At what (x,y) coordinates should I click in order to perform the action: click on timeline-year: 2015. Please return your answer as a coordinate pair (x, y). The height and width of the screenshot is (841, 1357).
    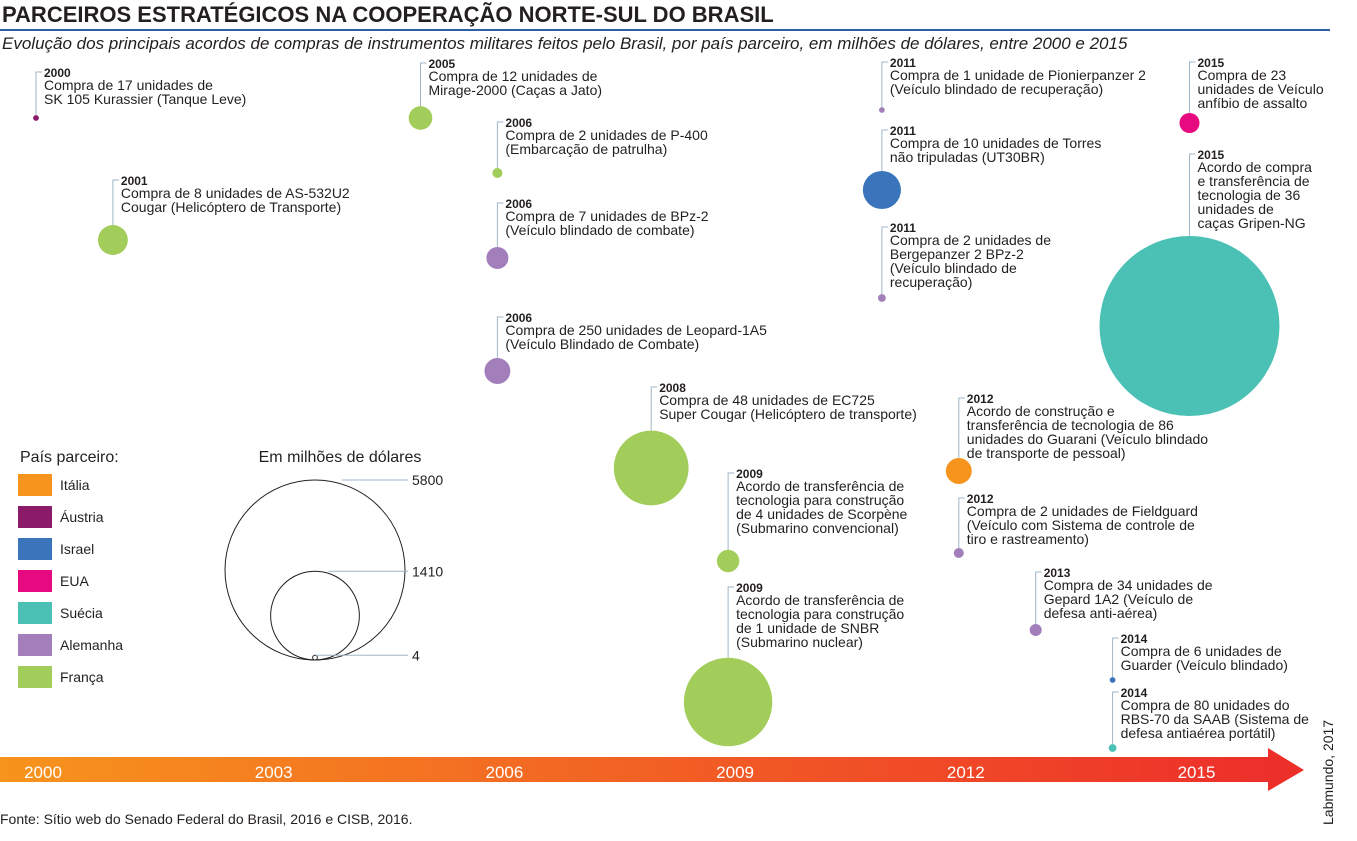
    Looking at the image, I should click on (1197, 772).